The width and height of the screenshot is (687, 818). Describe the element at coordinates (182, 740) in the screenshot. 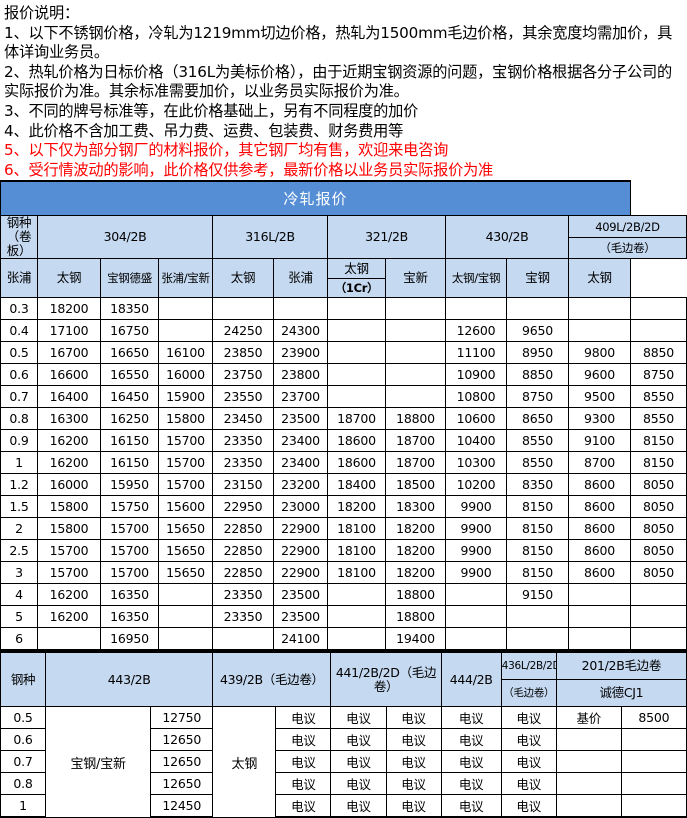

I see `price-cell: 12650` at that location.